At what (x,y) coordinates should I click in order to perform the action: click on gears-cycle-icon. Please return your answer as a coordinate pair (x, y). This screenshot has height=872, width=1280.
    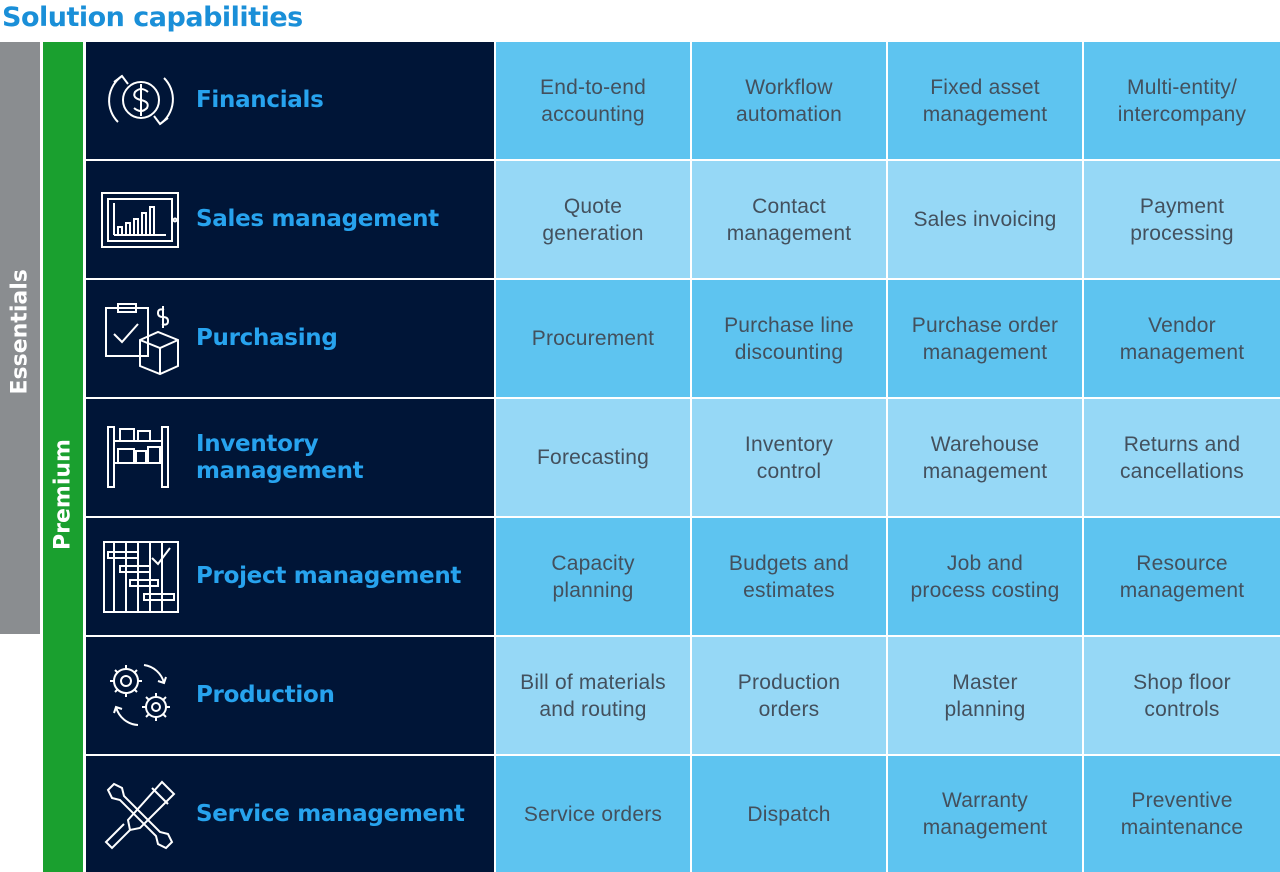
    Looking at the image, I should click on (141, 695).